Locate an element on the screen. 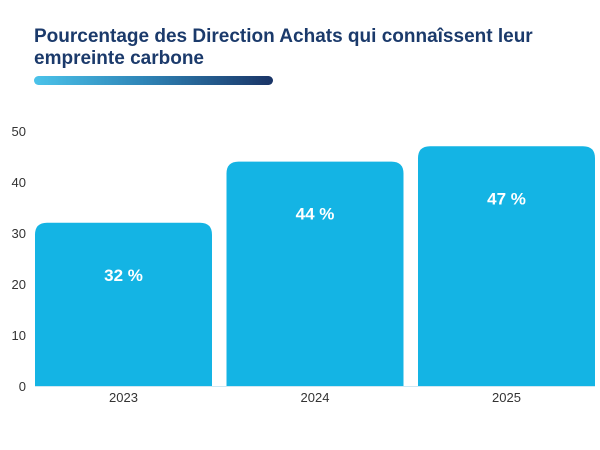 The width and height of the screenshot is (600, 450). y-tick-label: 50 is located at coordinates (19, 131).